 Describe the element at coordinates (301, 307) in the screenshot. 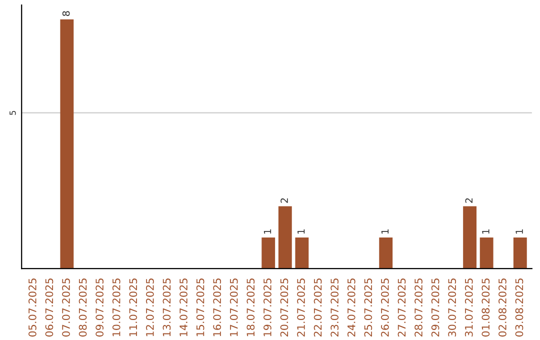

I see `x-tick-label: 21.07.2025` at that location.